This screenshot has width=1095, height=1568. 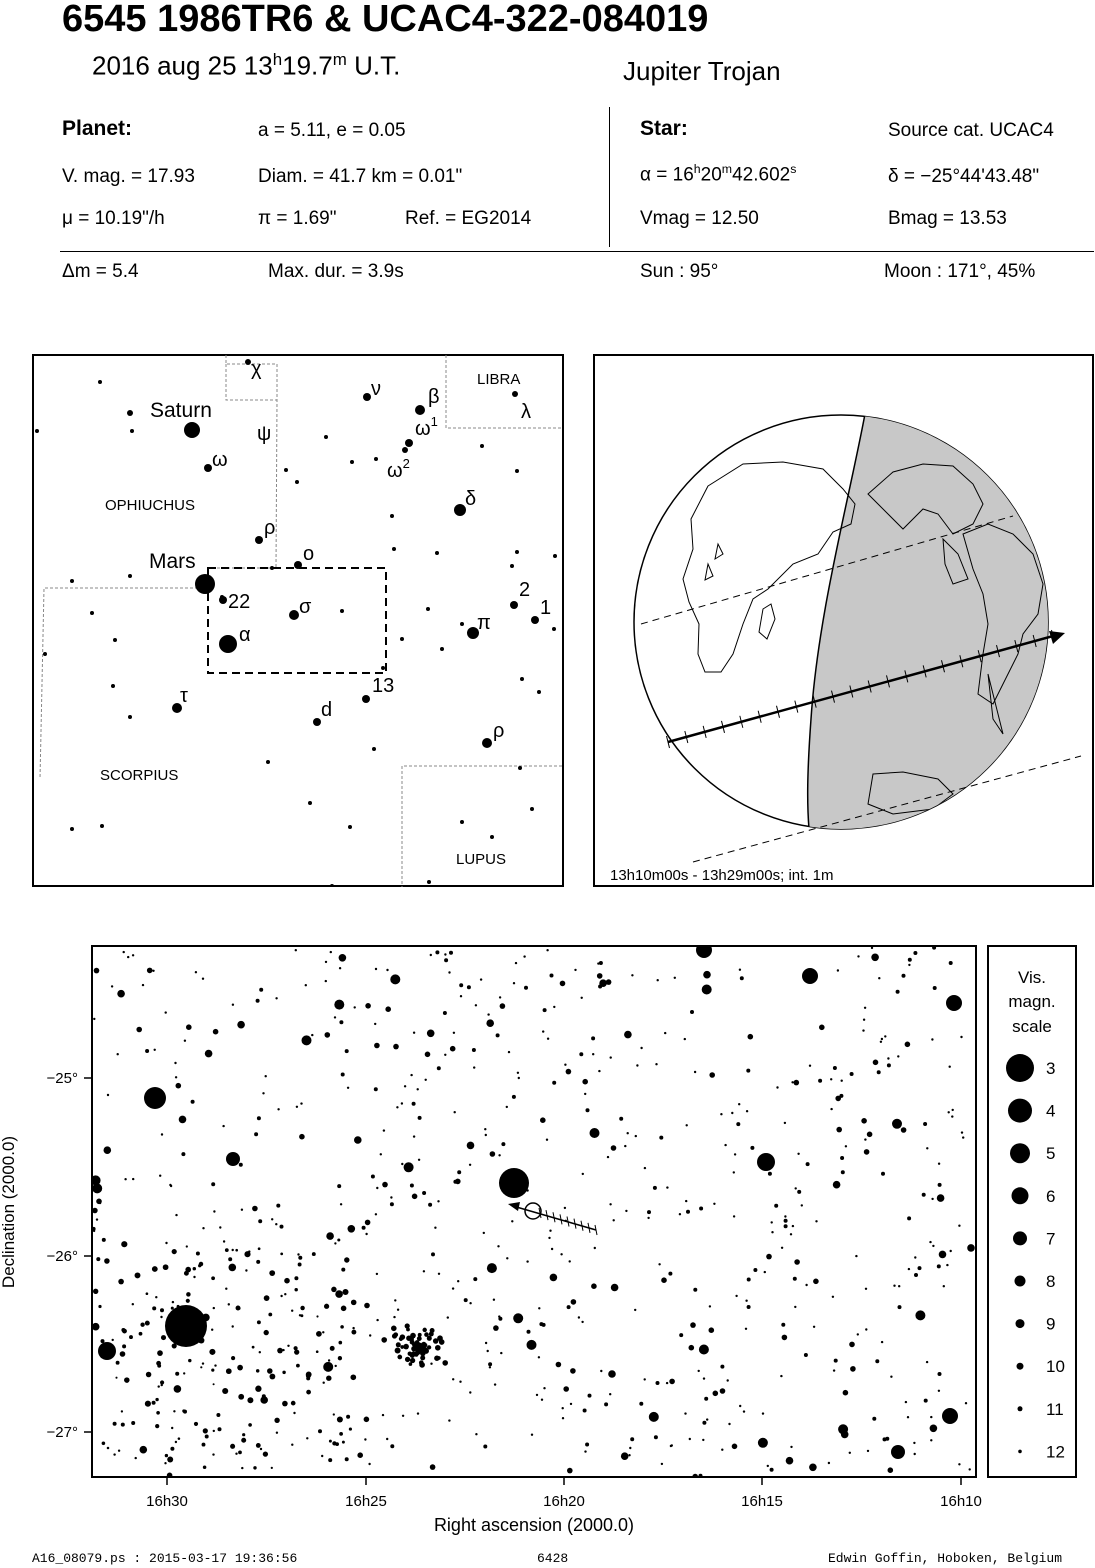 What do you see at coordinates (62, 1432) in the screenshot?
I see `ytick-27: −27°` at bounding box center [62, 1432].